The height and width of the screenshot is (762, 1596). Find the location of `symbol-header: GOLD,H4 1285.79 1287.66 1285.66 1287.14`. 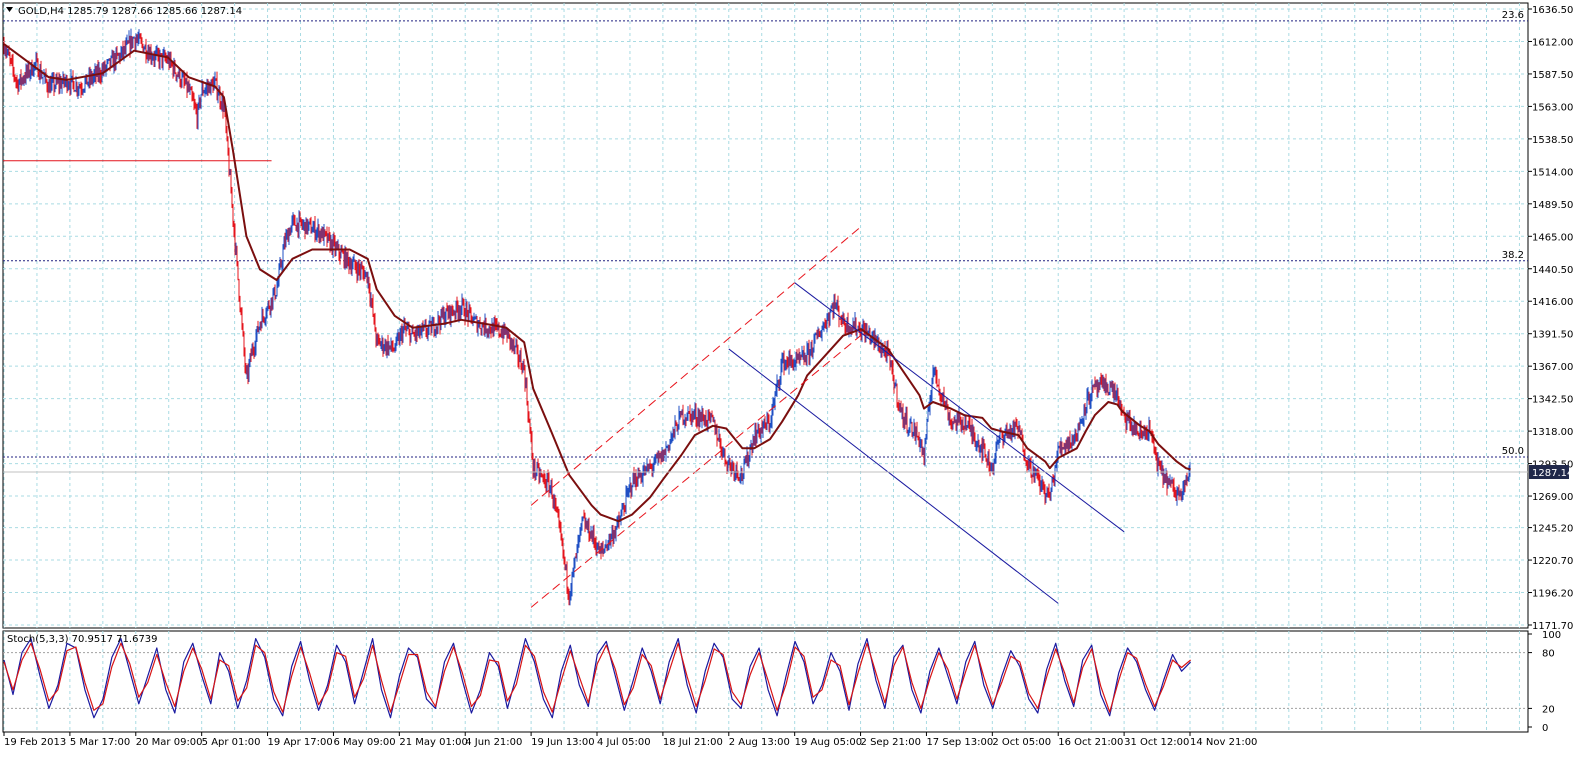

symbol-header: GOLD,H4 1285.79 1287.66 1285.66 1287.14 is located at coordinates (130, 11).